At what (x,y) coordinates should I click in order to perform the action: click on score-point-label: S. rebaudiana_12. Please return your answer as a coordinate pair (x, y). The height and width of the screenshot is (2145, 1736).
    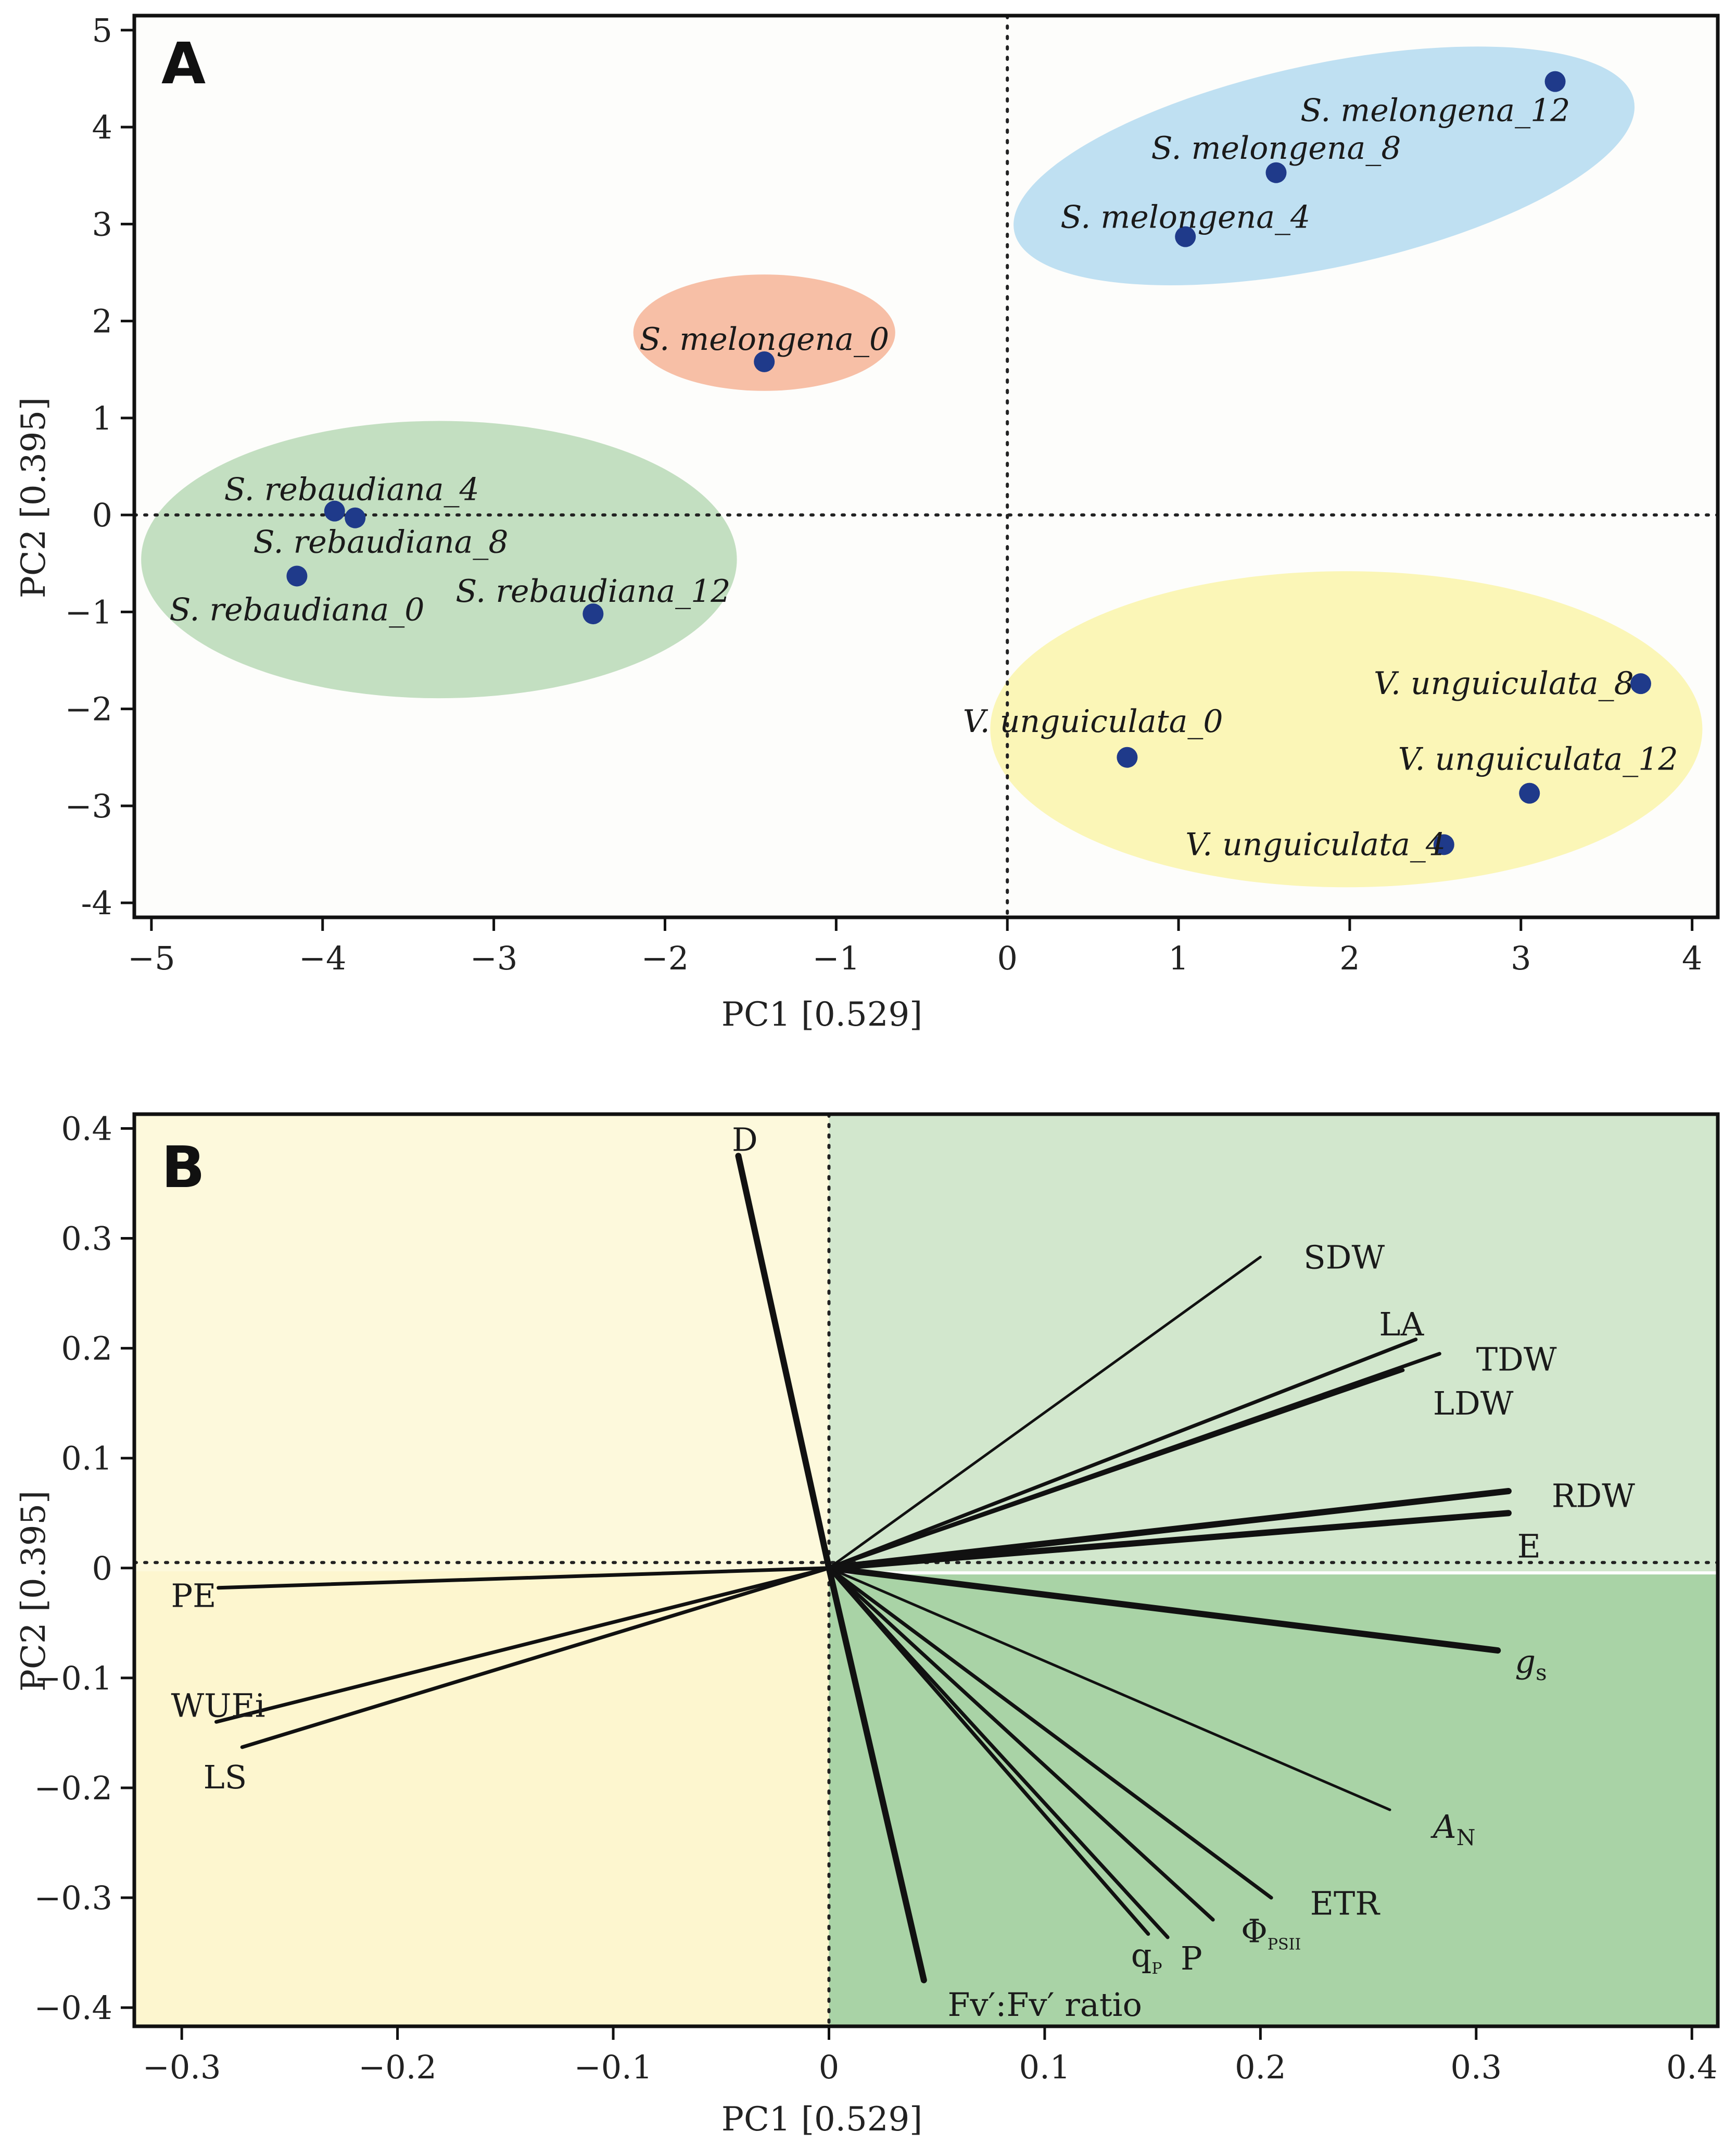
    Looking at the image, I should click on (592, 592).